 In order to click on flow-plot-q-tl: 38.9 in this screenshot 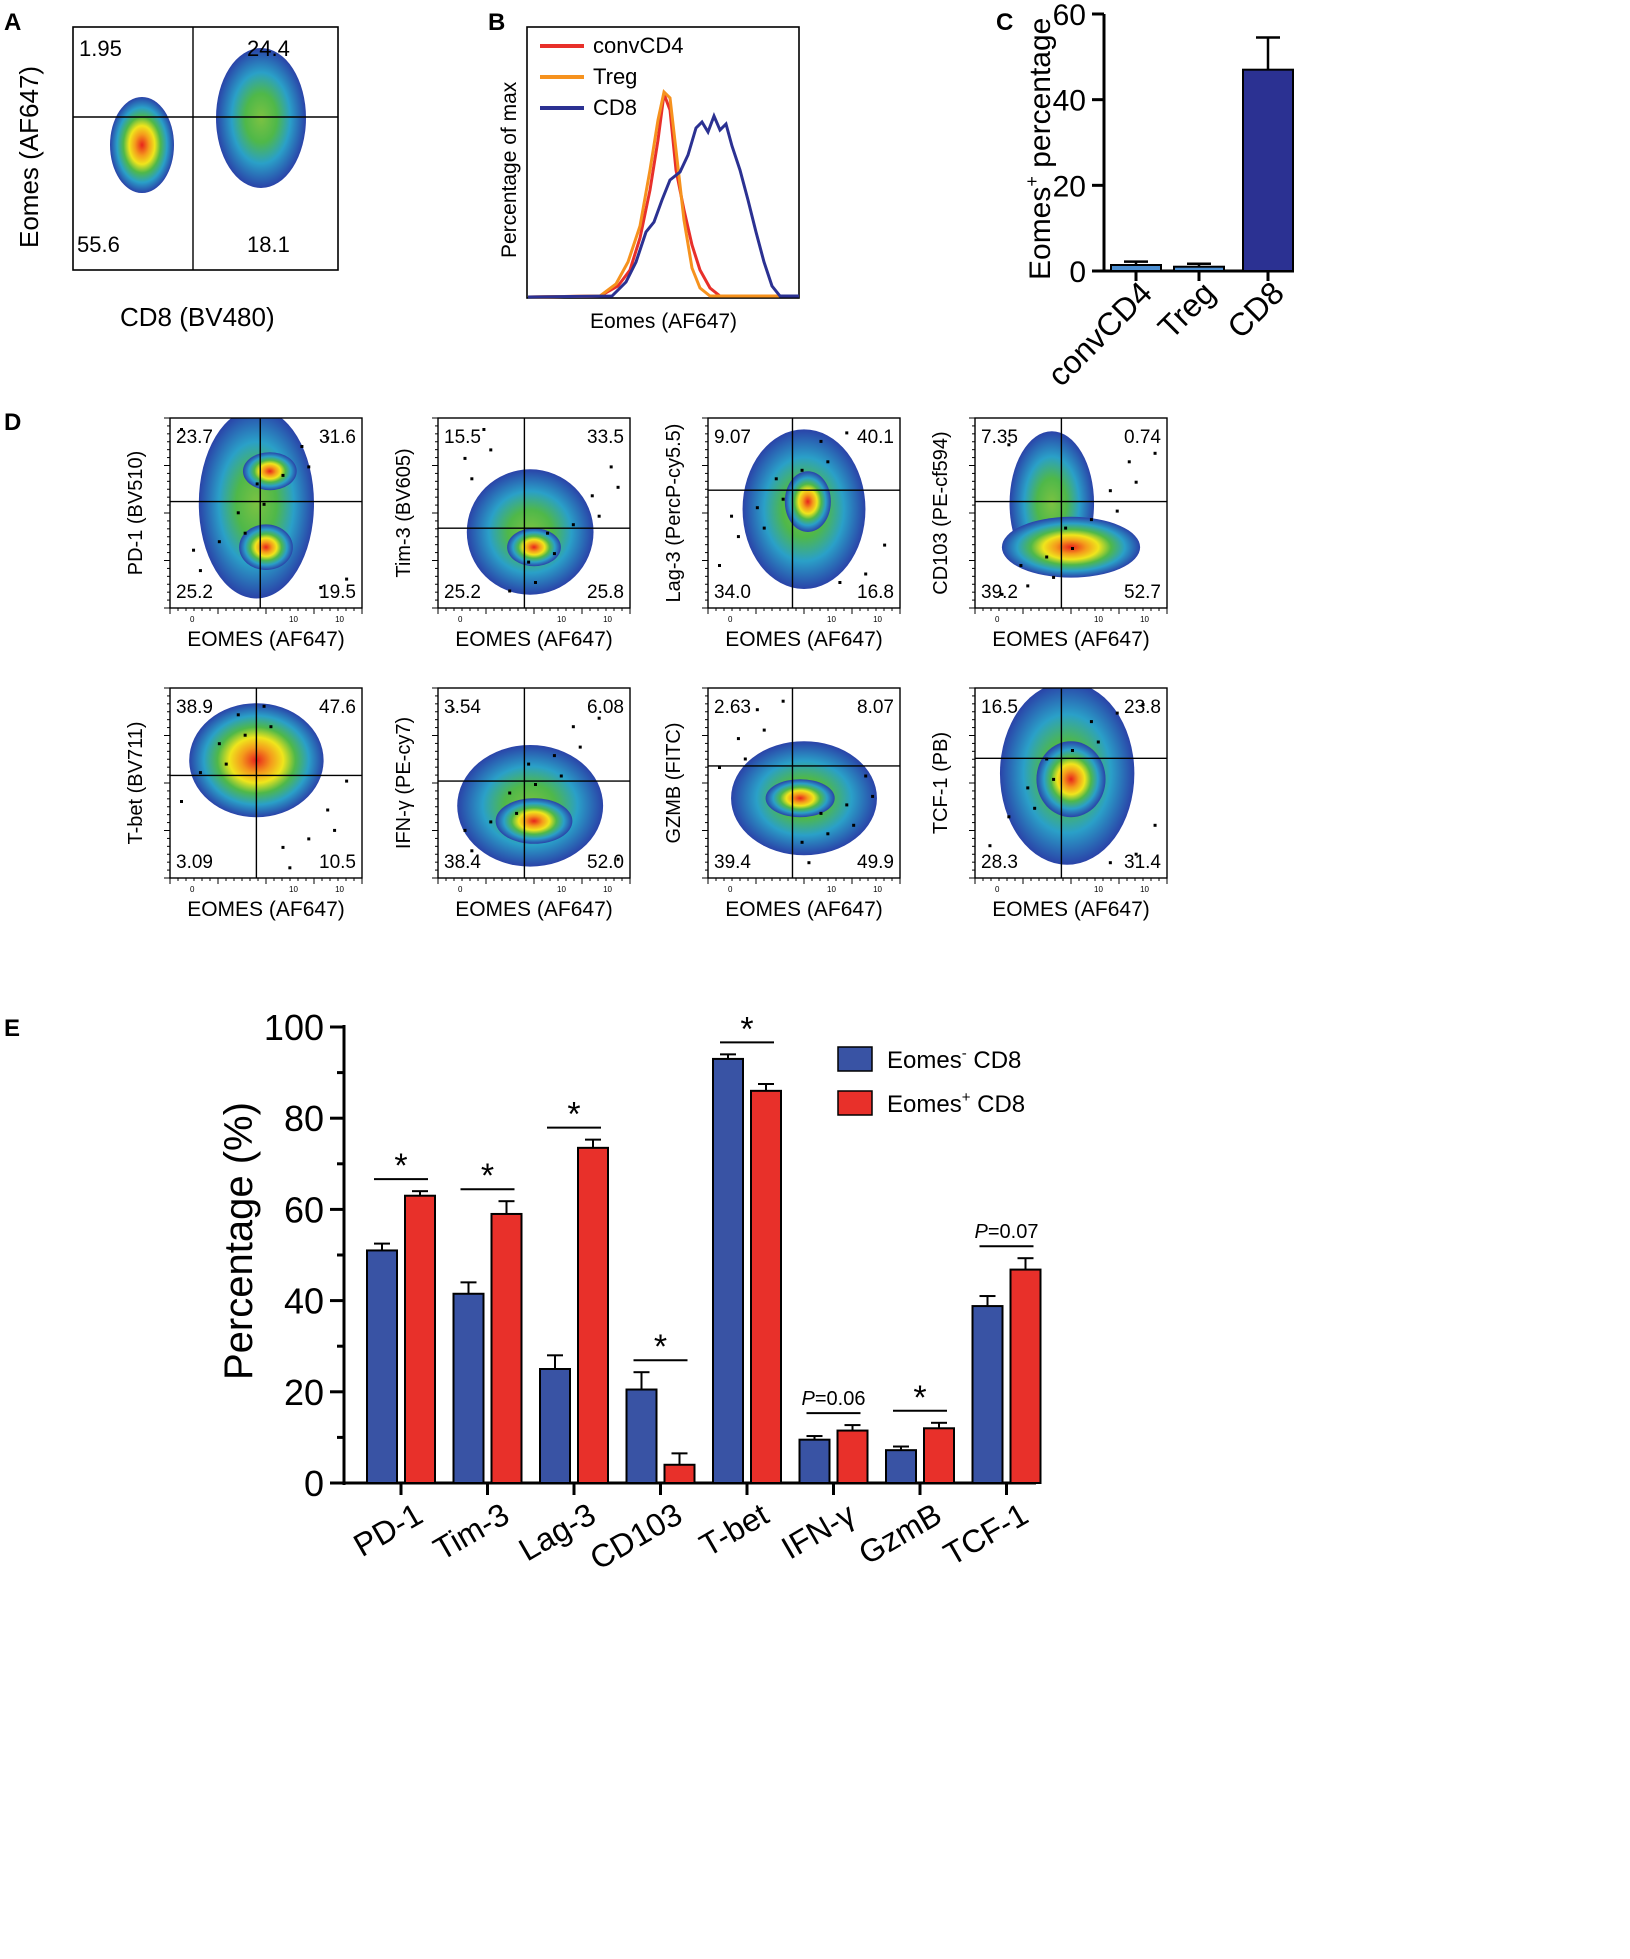, I will do `click(194, 707)`.